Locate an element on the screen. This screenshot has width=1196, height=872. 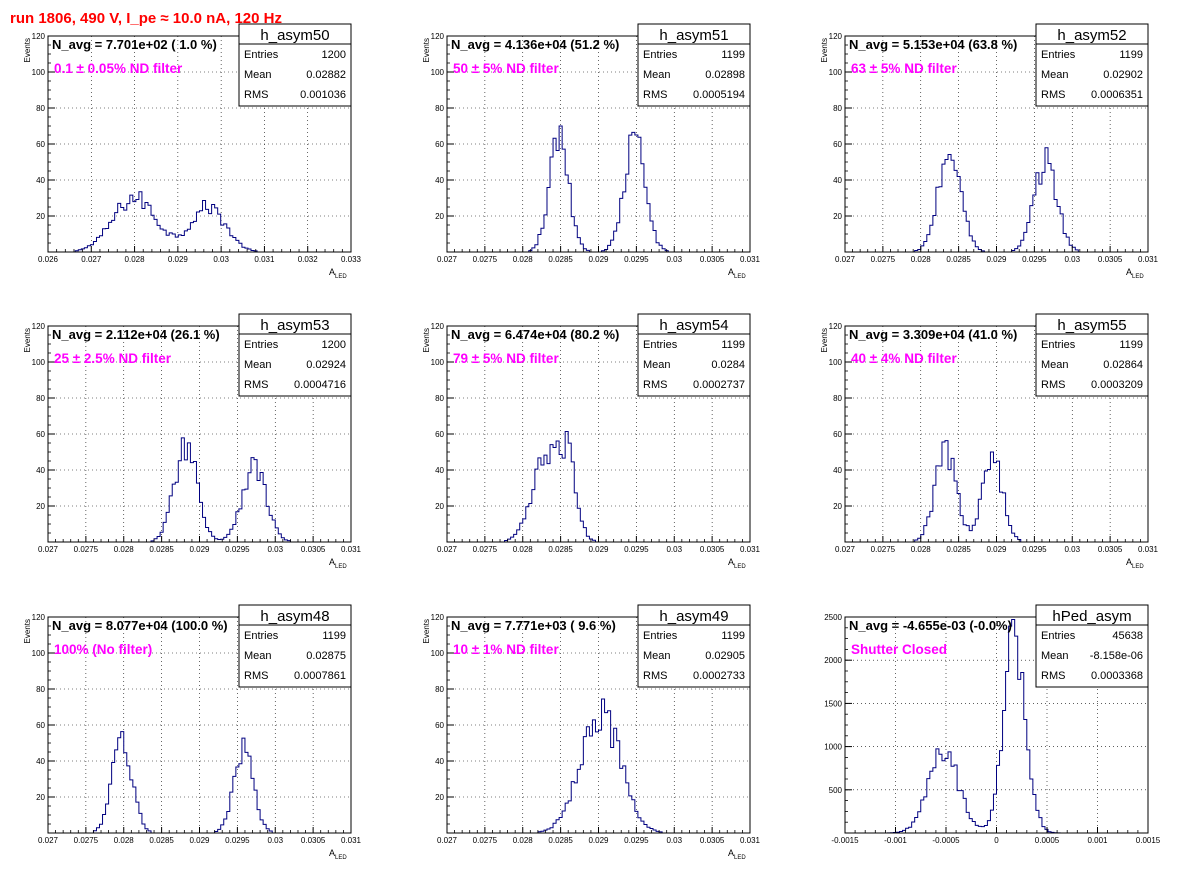
stats-value: 0.0002733 is located at coordinates (719, 676).